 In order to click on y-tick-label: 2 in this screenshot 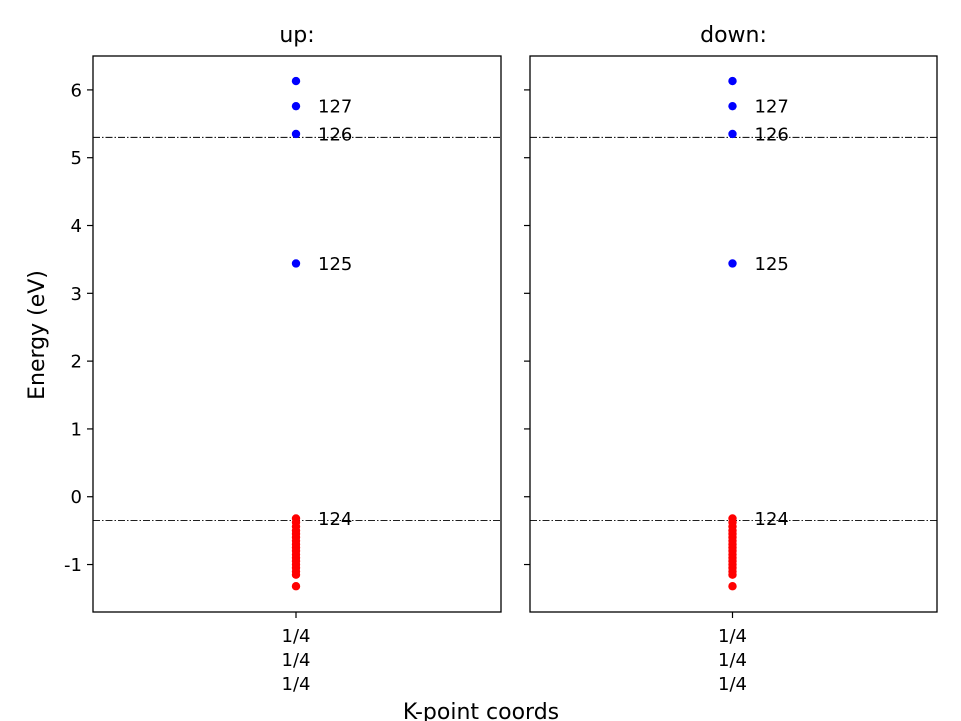, I will do `click(76, 362)`.